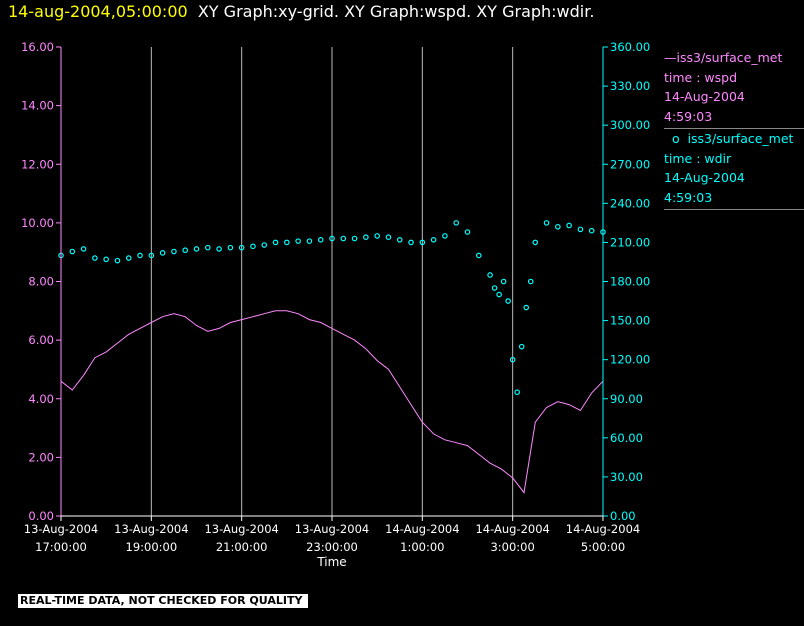  I want to click on x-tick-time: 5:00:00, so click(603, 547).